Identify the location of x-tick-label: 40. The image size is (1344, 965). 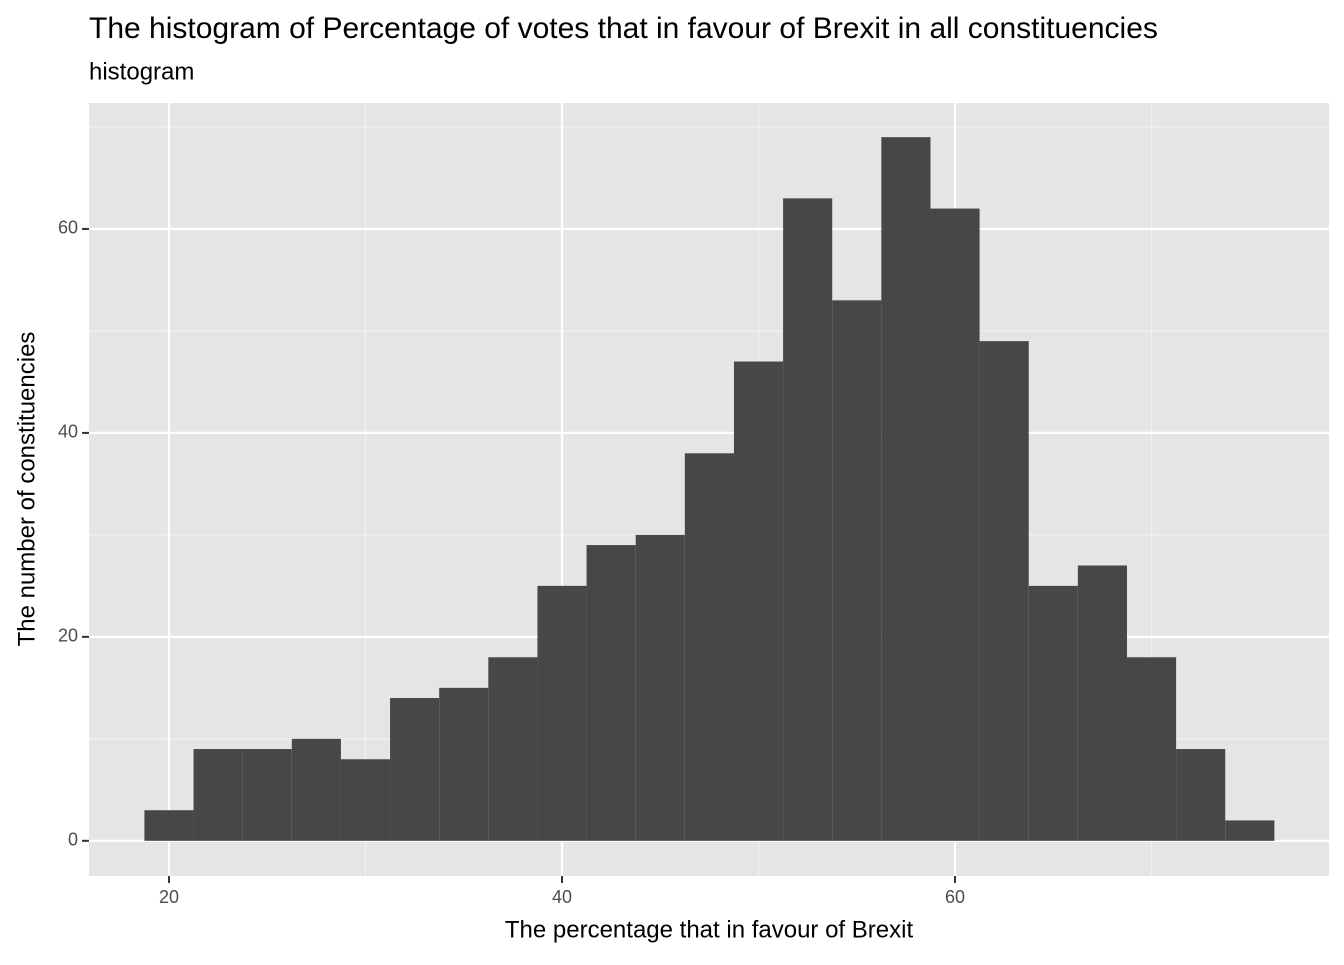
(562, 897).